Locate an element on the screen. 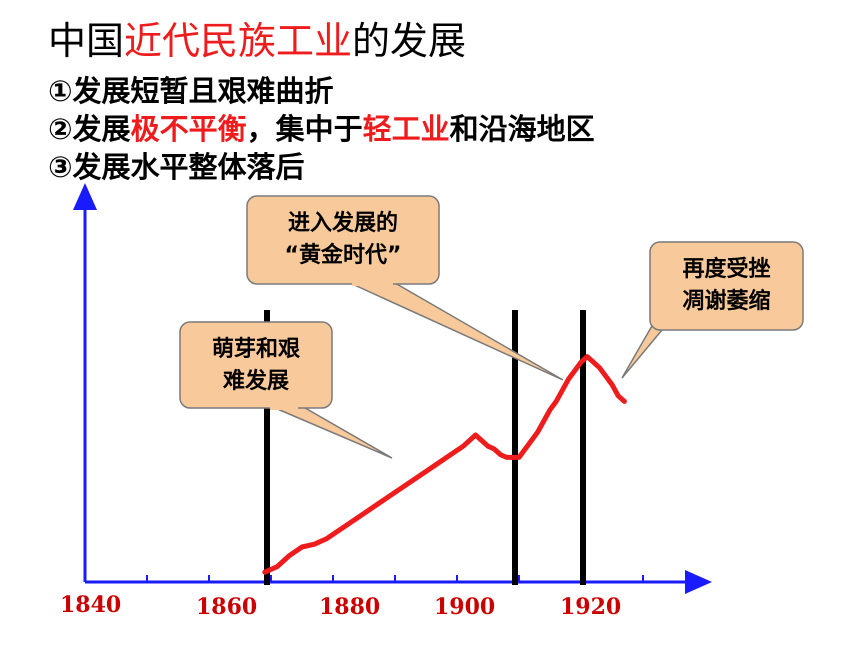 Image resolution: width=860 pixels, height=645 pixels. point-2: ②发展极不平衡，集中于轻工业和沿海地区 is located at coordinates (321, 129).